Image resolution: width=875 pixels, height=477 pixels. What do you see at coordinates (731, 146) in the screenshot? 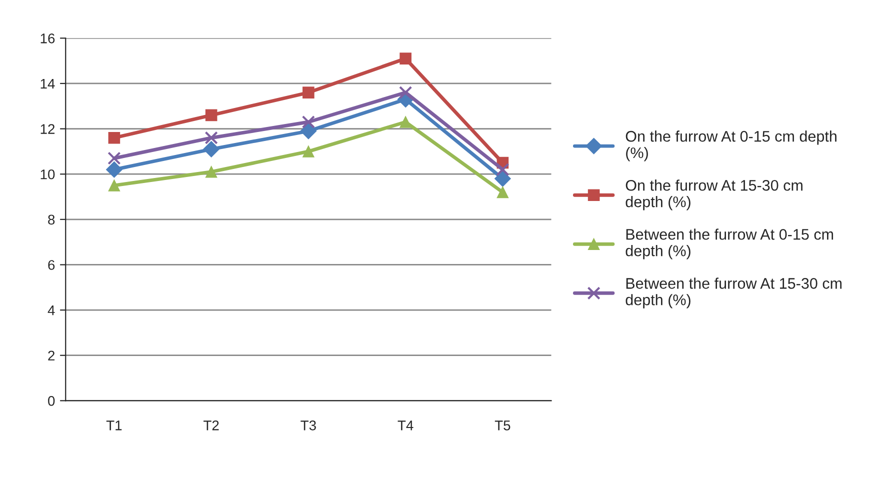
I see `legend-label: On the furrow At 0-15 cm depth (%)` at bounding box center [731, 146].